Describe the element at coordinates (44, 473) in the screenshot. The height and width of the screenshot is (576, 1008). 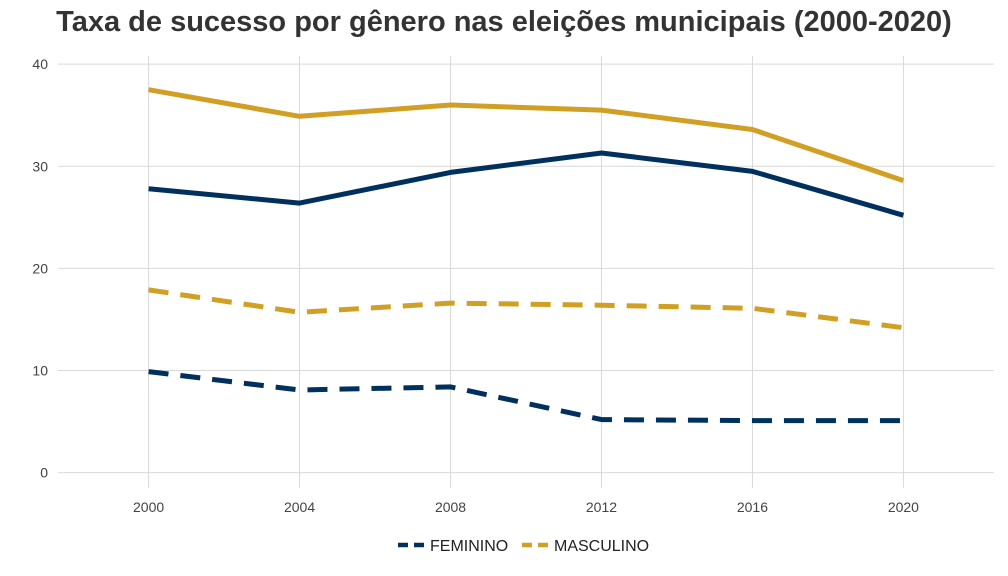
I see `y-tick-label: 0` at that location.